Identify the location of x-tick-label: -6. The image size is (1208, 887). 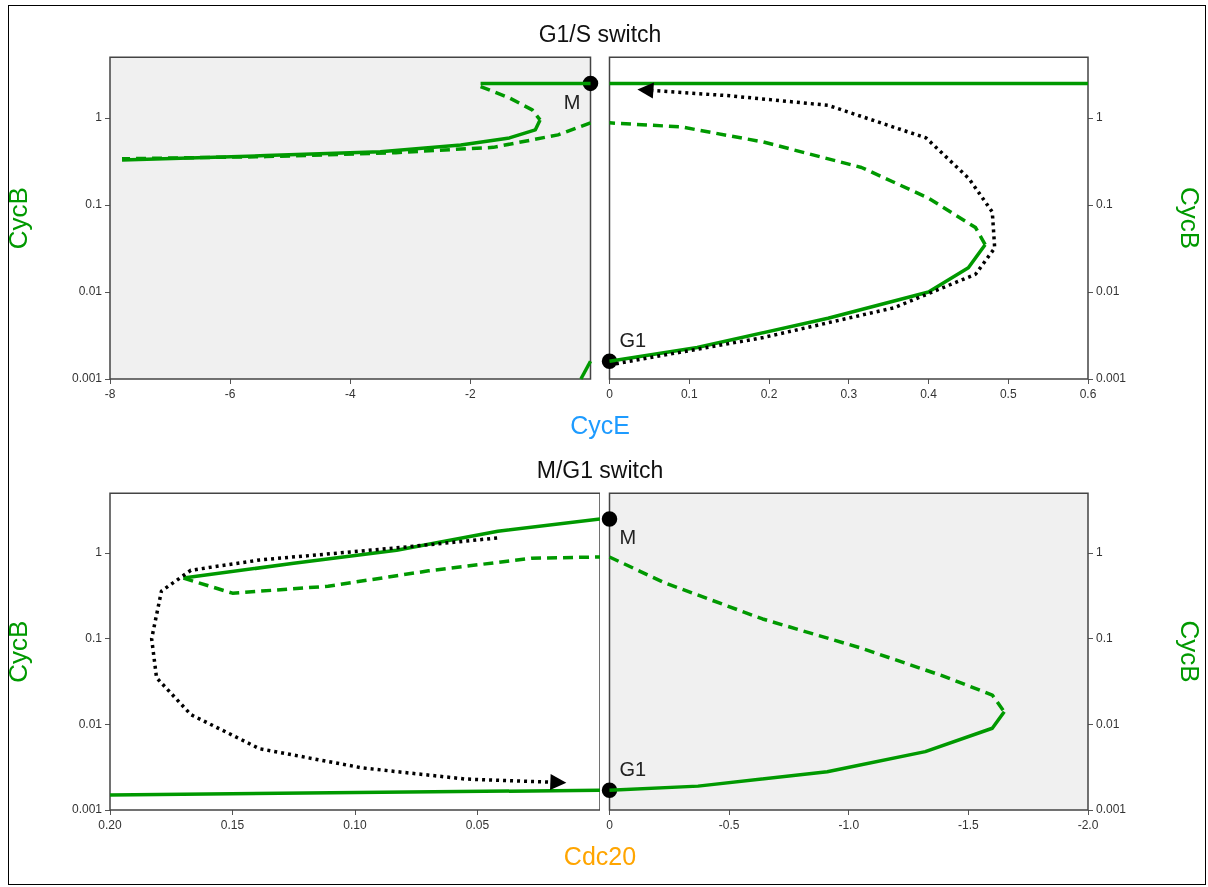
(230, 393).